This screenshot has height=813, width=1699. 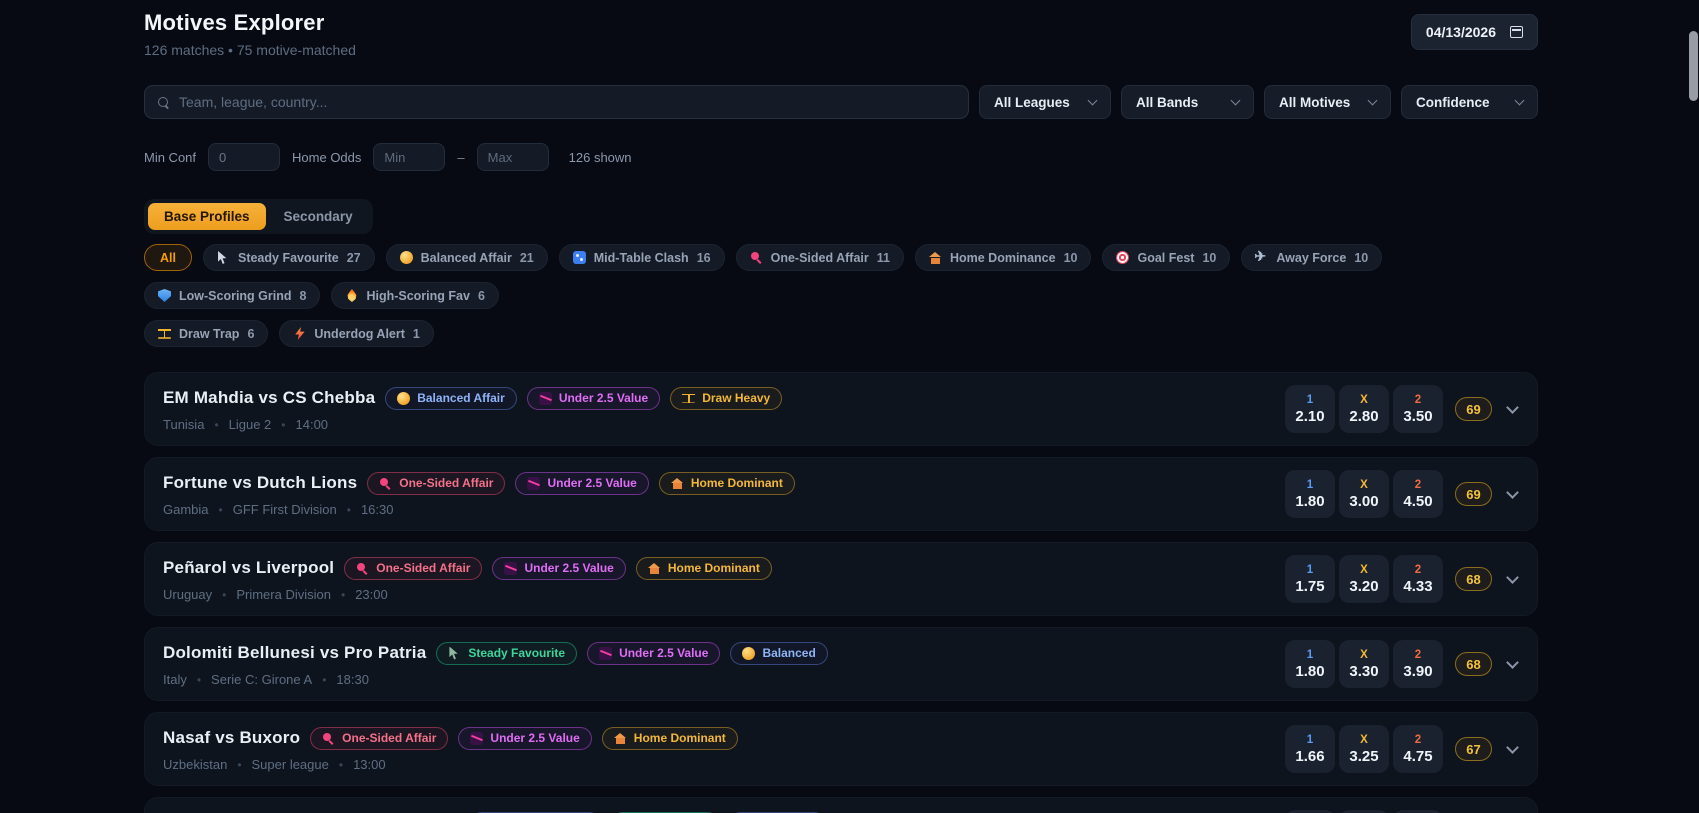 What do you see at coordinates (883, 257) in the screenshot?
I see `chip-count: 11` at bounding box center [883, 257].